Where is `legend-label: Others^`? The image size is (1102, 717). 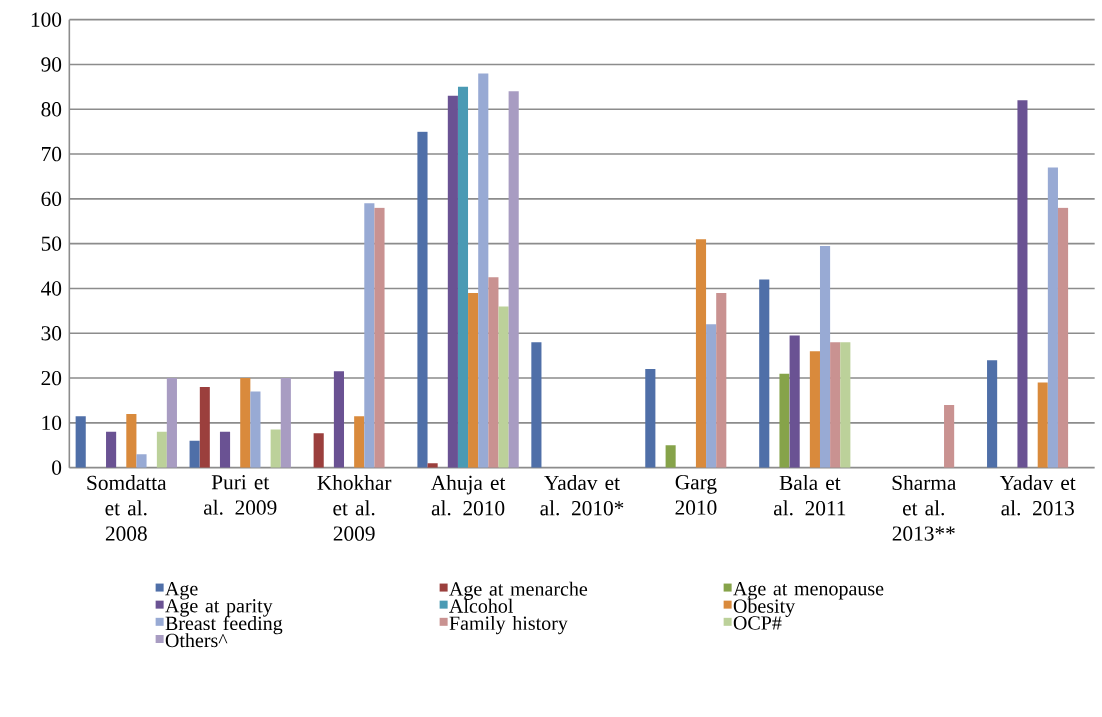
legend-label: Others^ is located at coordinates (196, 640).